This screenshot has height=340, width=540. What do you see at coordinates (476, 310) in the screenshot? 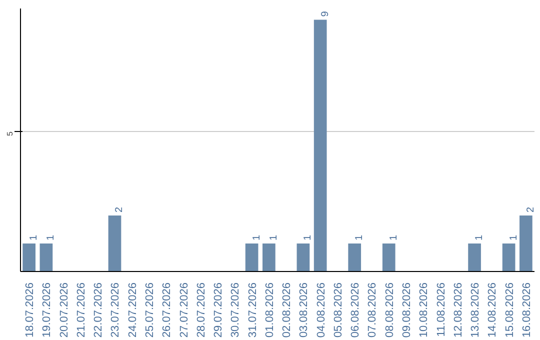
I see `x-tick-label: 13.08.2026` at bounding box center [476, 310].